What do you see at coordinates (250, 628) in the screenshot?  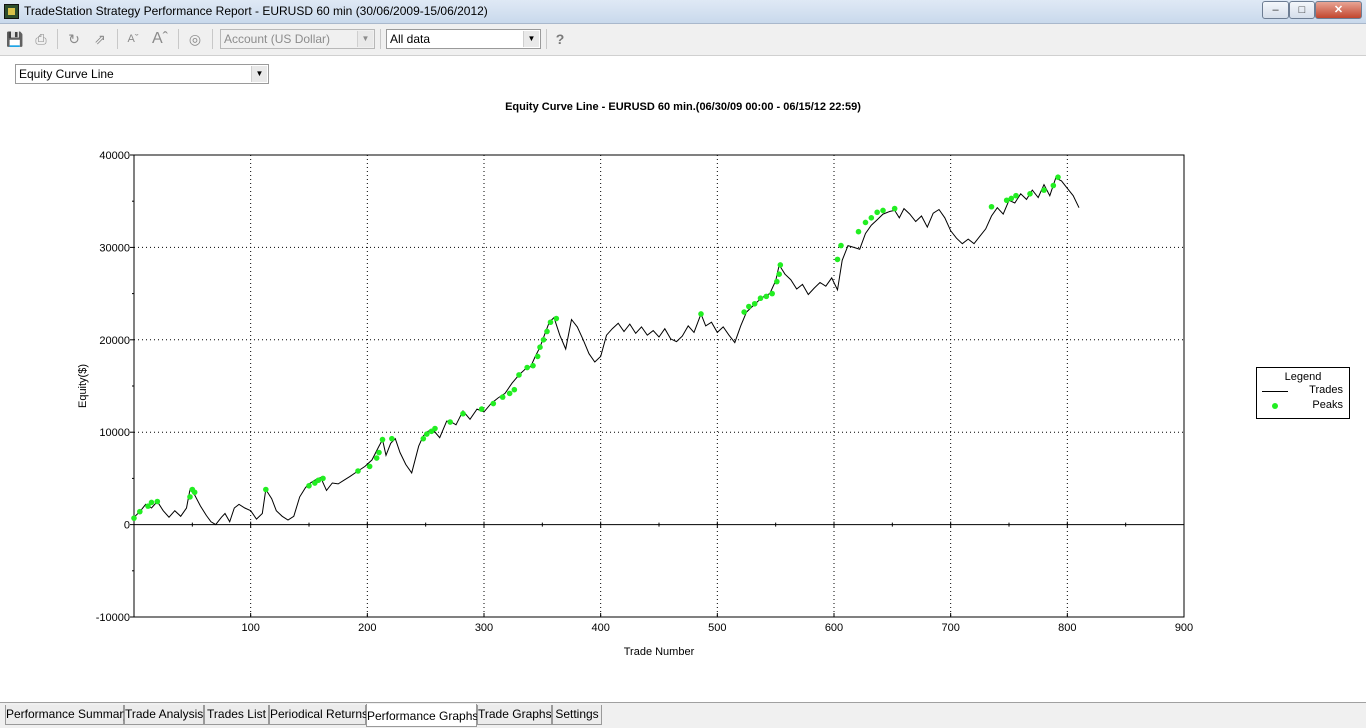 I see `x-tick-label: 100` at bounding box center [250, 628].